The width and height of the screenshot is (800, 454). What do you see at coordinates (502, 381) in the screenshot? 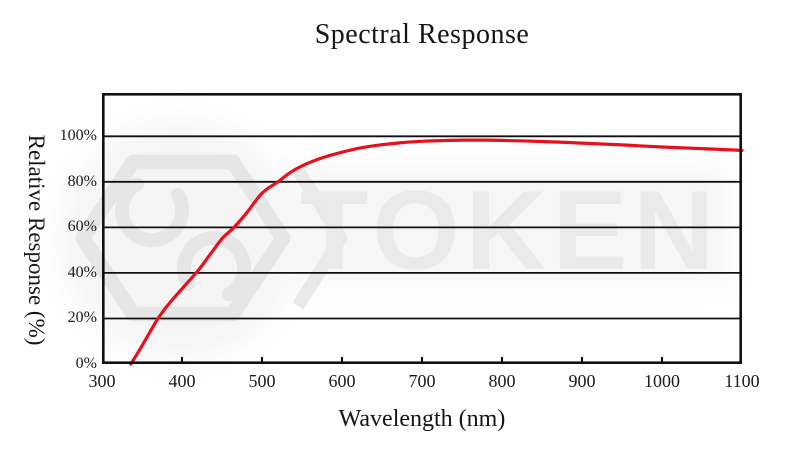
I see `x-tick-label: 800` at bounding box center [502, 381].